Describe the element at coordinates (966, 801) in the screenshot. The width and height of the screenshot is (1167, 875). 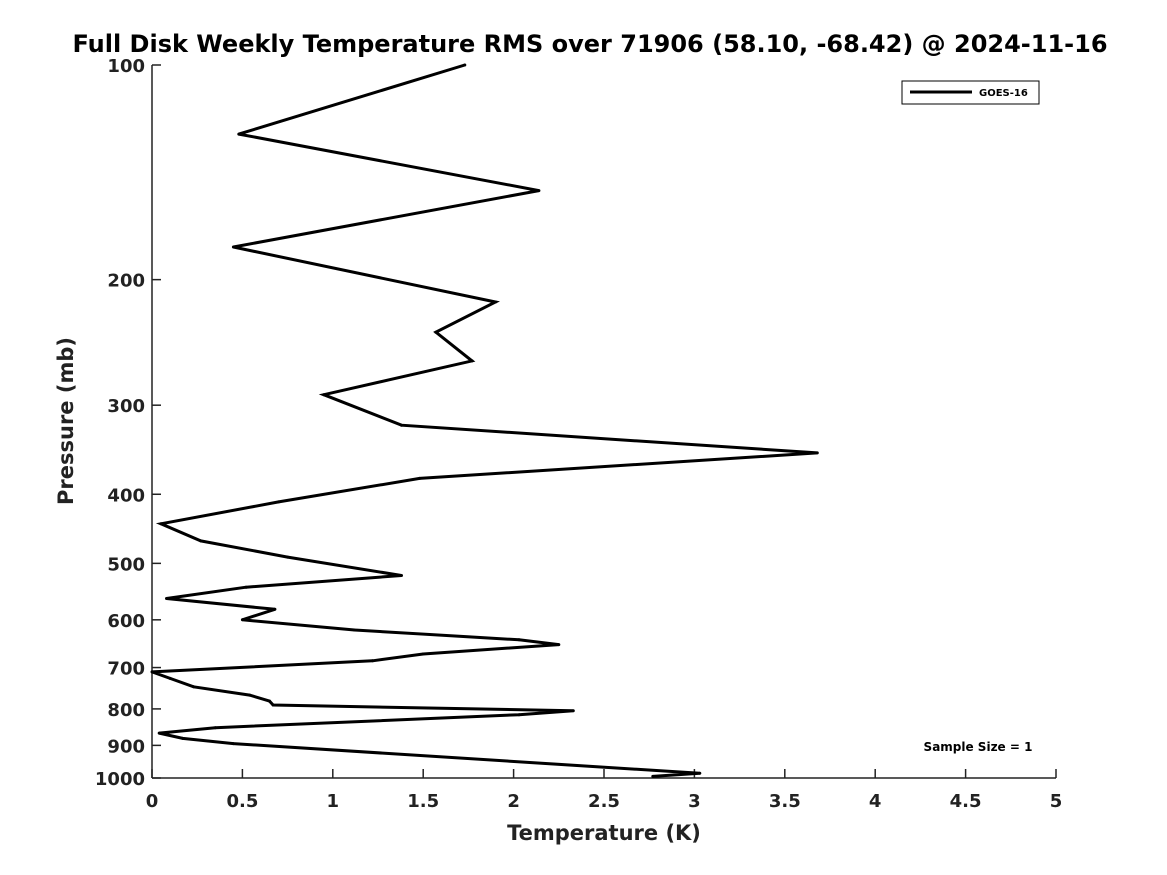
I see `x-tick-label: 4.5` at that location.